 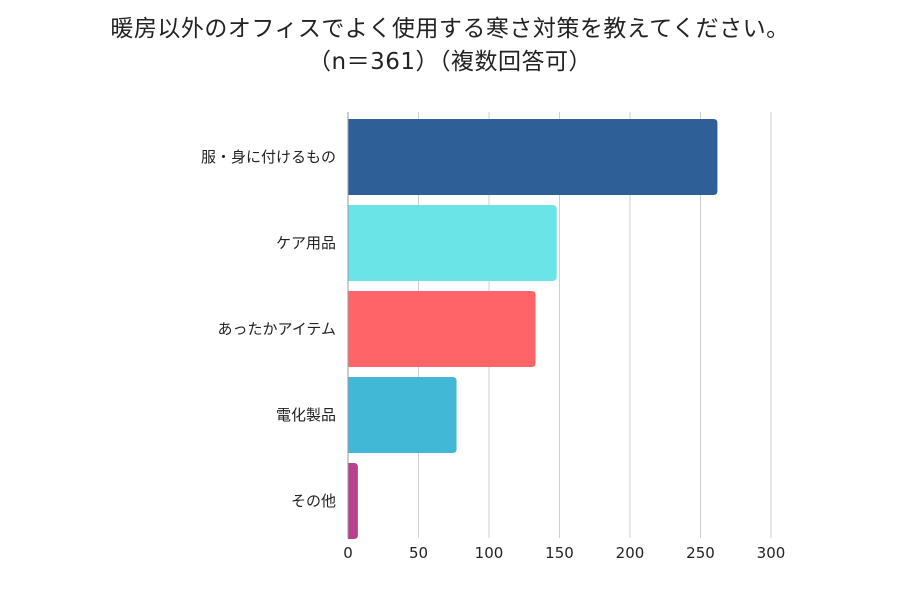 I want to click on category-label: 服・身に付けるもの, so click(x=268, y=157).